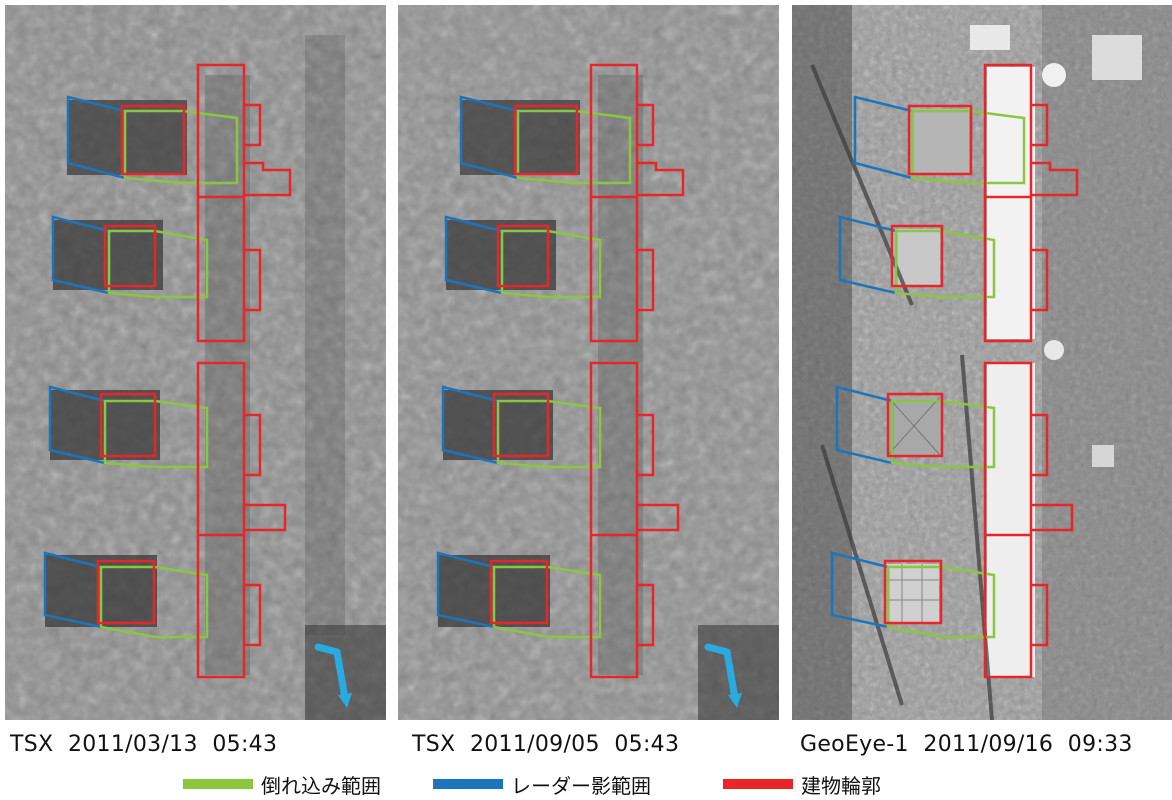 The height and width of the screenshot is (800, 1172). I want to click on legend-label-layover: 倒れ込み範囲, so click(321, 786).